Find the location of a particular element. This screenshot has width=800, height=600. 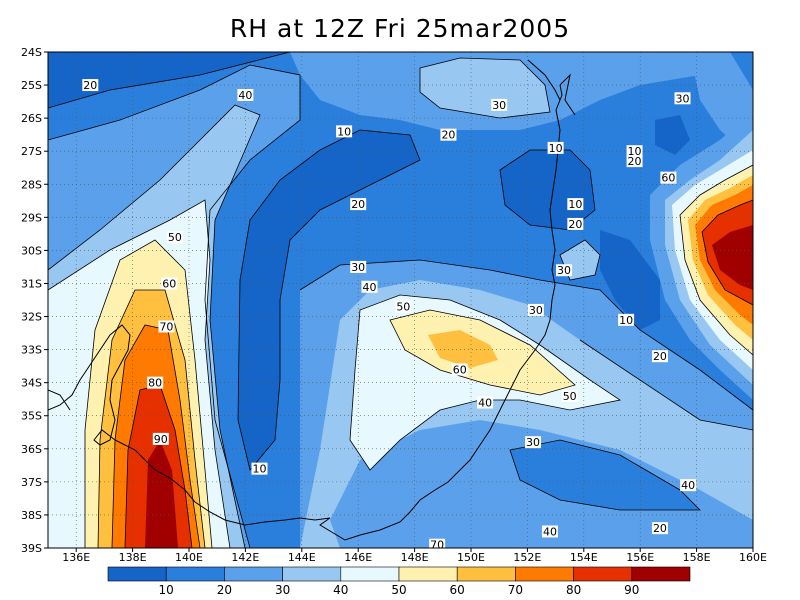

colorbar-label: 30 is located at coordinates (282, 590).